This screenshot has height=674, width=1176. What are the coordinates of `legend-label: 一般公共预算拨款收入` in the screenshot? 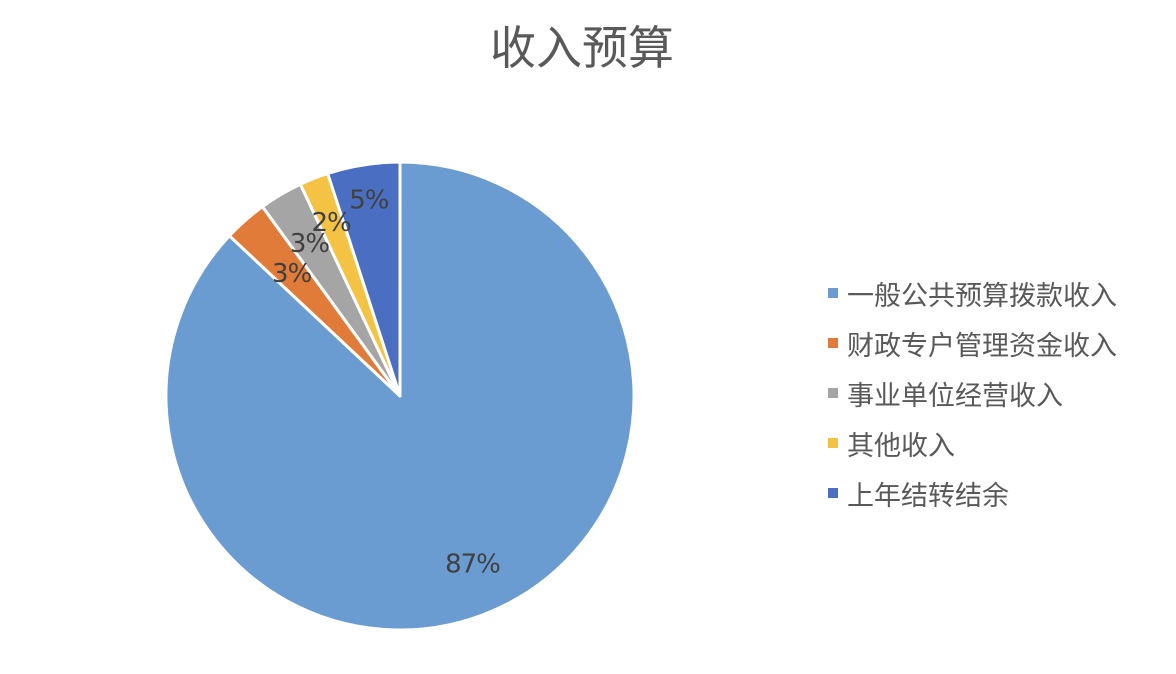 It's located at (982, 296).